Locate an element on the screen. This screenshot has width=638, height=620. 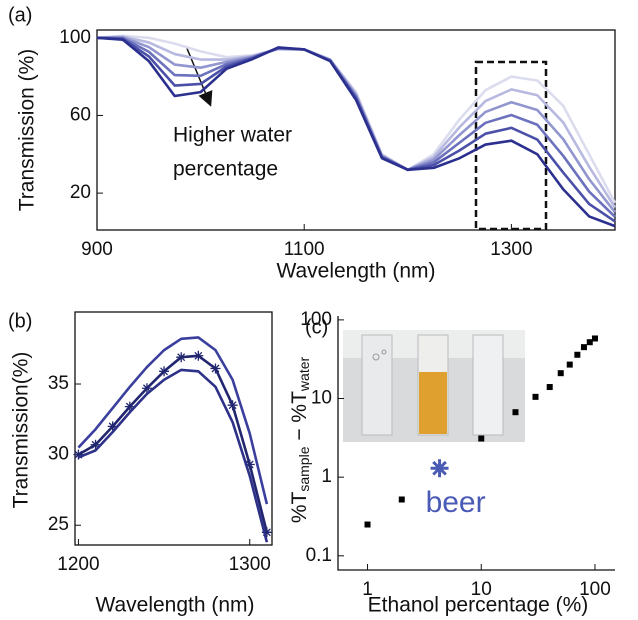
annotation: Higher water is located at coordinates (232, 135).